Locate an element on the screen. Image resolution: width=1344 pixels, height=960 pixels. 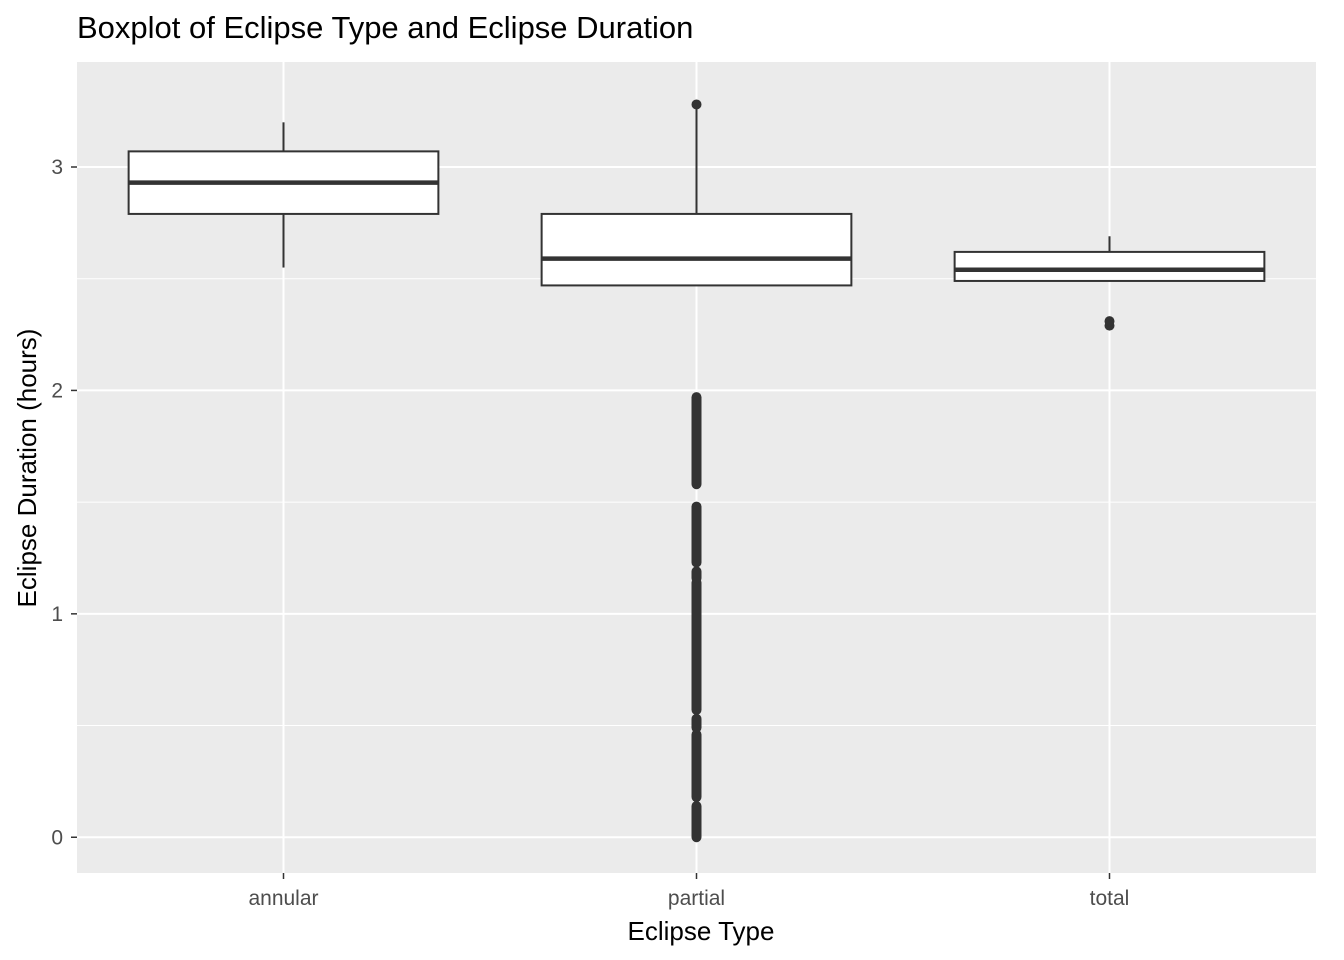
x-tick-label: total is located at coordinates (1110, 898).